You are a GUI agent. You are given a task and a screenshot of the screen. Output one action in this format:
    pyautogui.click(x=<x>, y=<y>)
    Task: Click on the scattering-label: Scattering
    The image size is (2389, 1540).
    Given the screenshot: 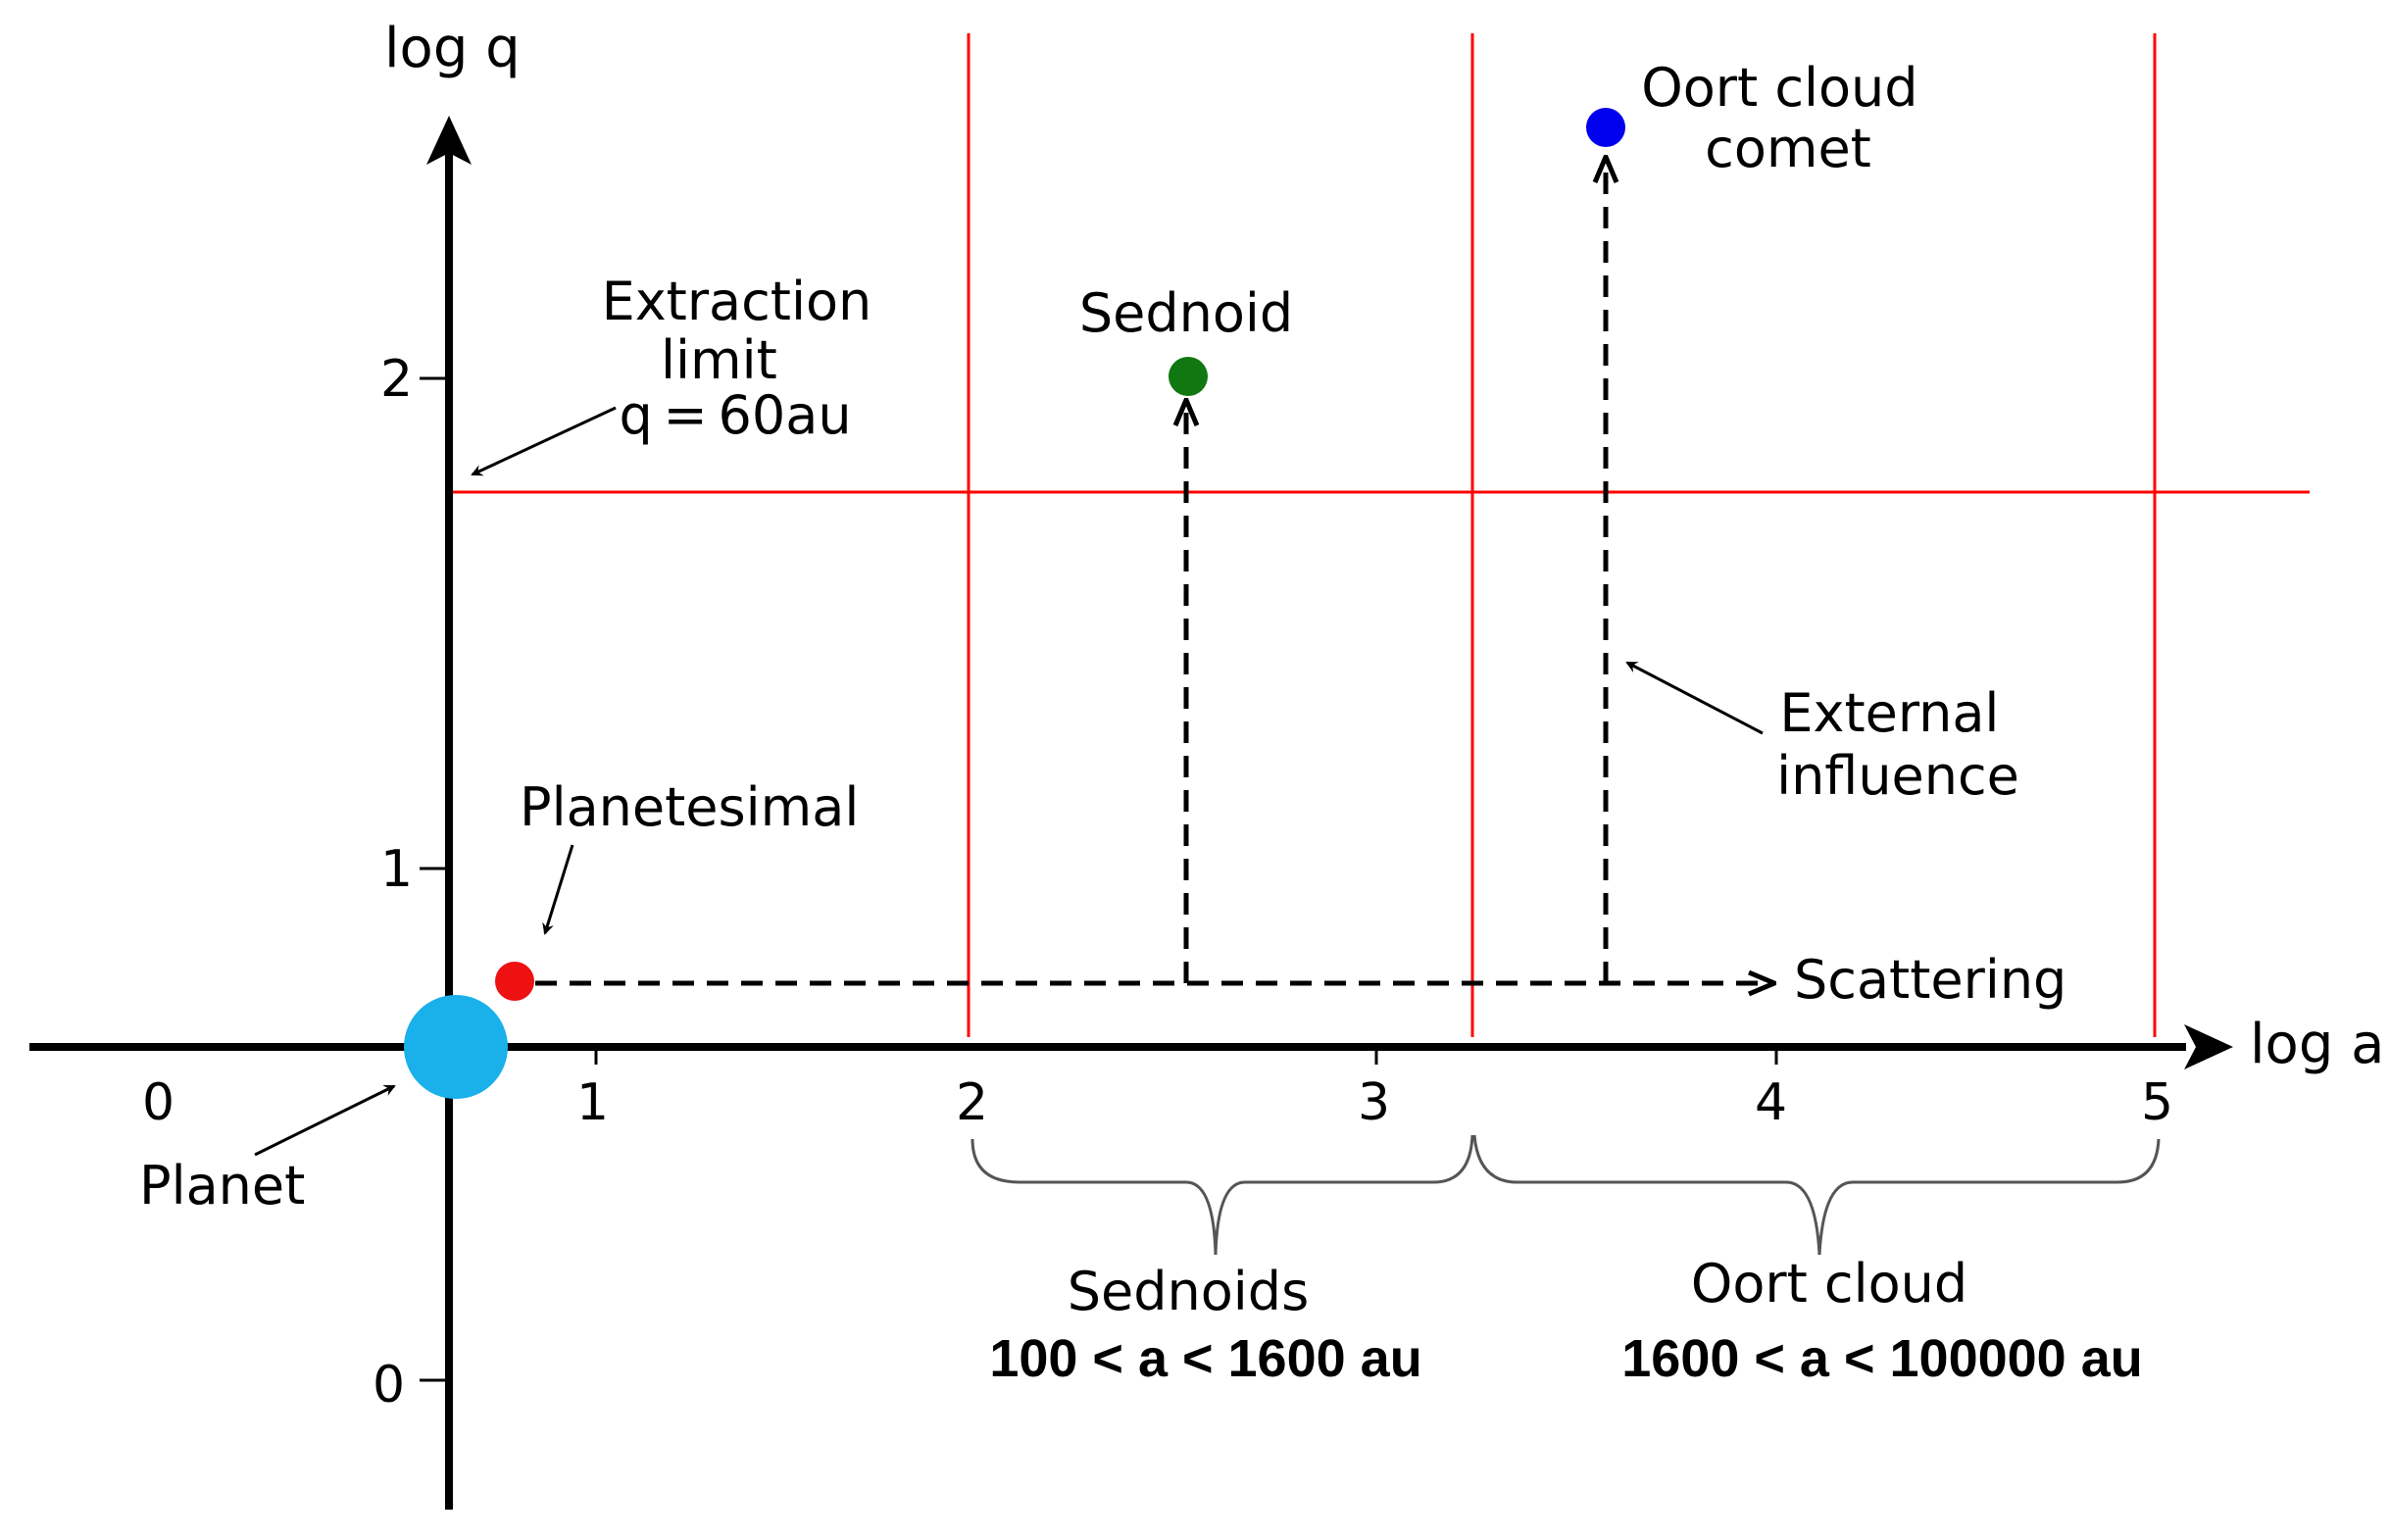 What is the action you would take?
    pyautogui.click(x=1930, y=980)
    